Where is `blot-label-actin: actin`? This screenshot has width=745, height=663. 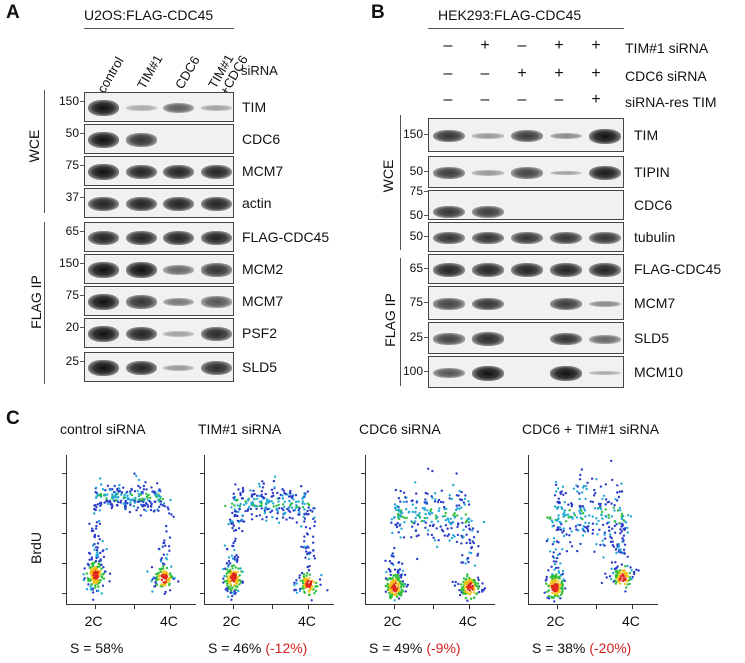 blot-label-actin: actin is located at coordinates (257, 203).